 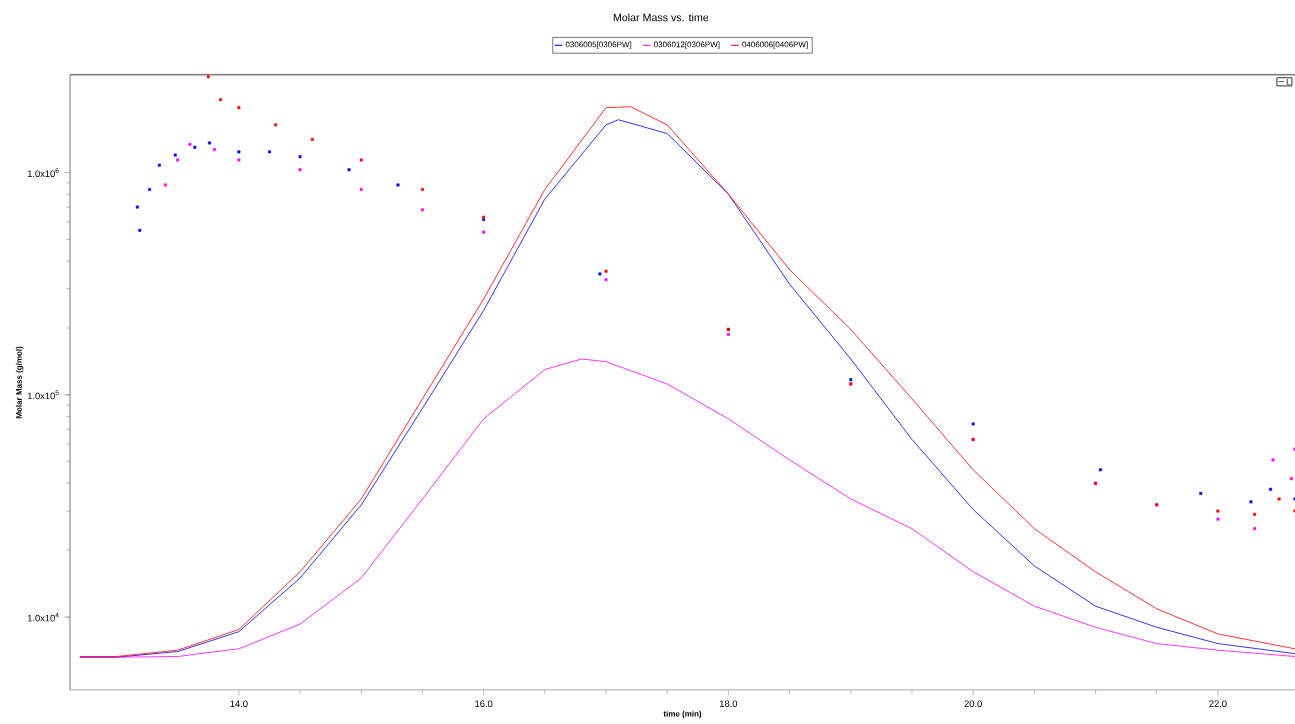 What do you see at coordinates (729, 703) in the screenshot?
I see `x-tick-label: 18.0` at bounding box center [729, 703].